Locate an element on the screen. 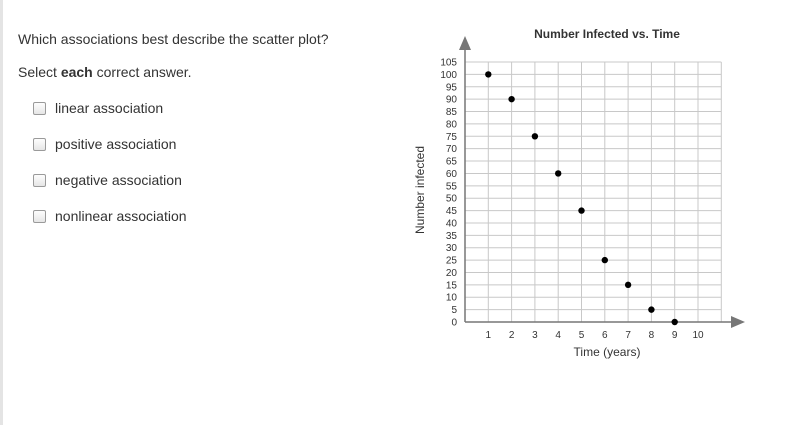 Image resolution: width=794 pixels, height=425 pixels. y-tick-label: 95 is located at coordinates (452, 87).